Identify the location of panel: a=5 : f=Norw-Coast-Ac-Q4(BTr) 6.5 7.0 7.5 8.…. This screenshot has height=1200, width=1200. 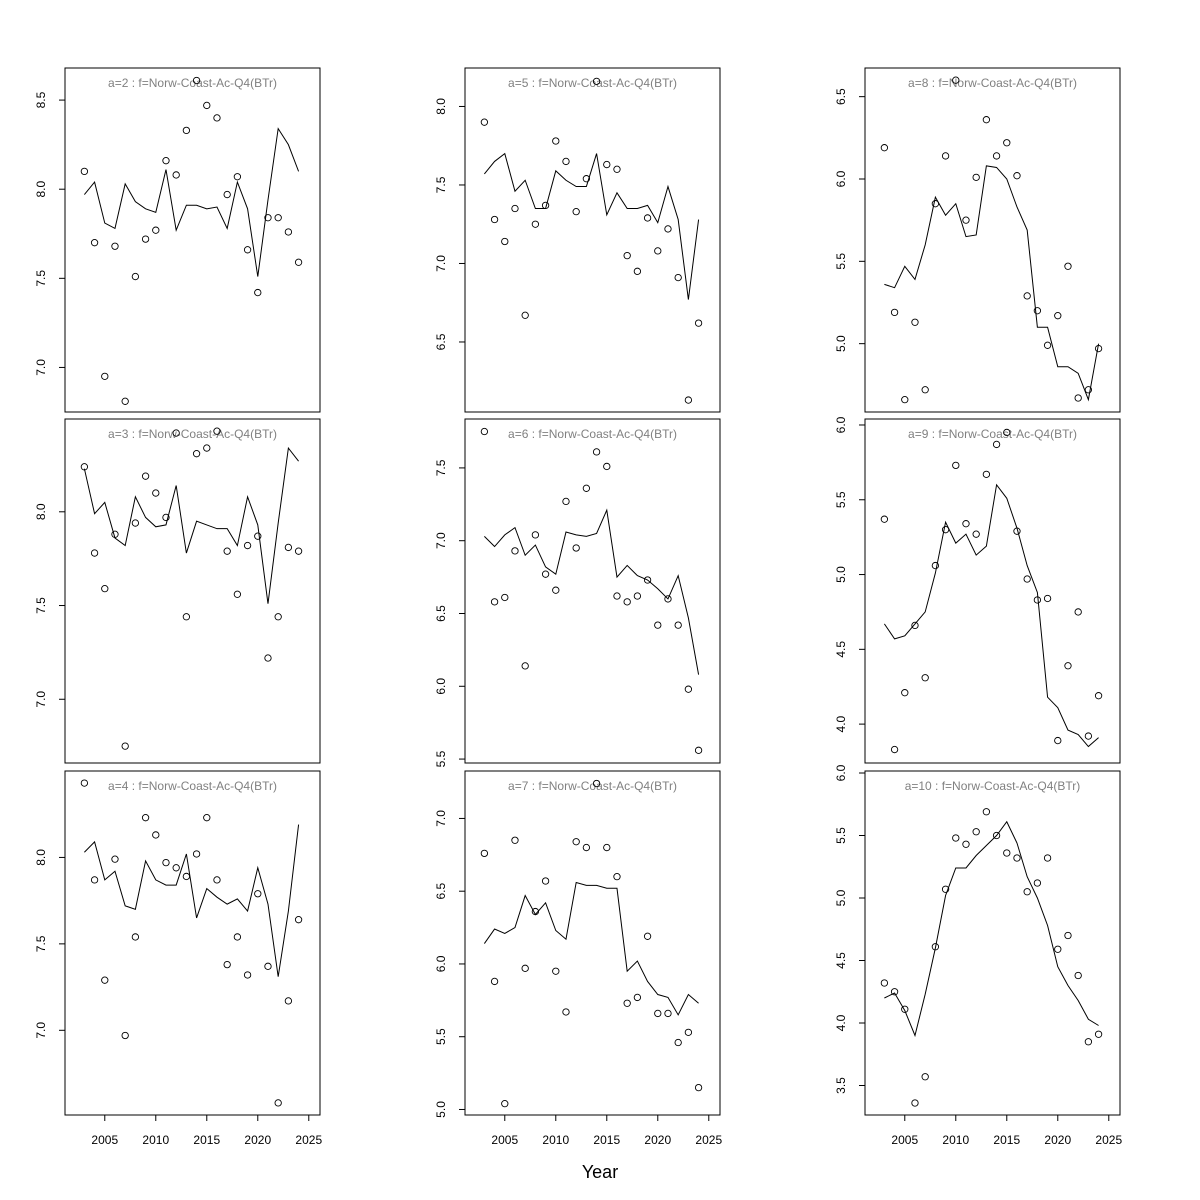
(577, 240).